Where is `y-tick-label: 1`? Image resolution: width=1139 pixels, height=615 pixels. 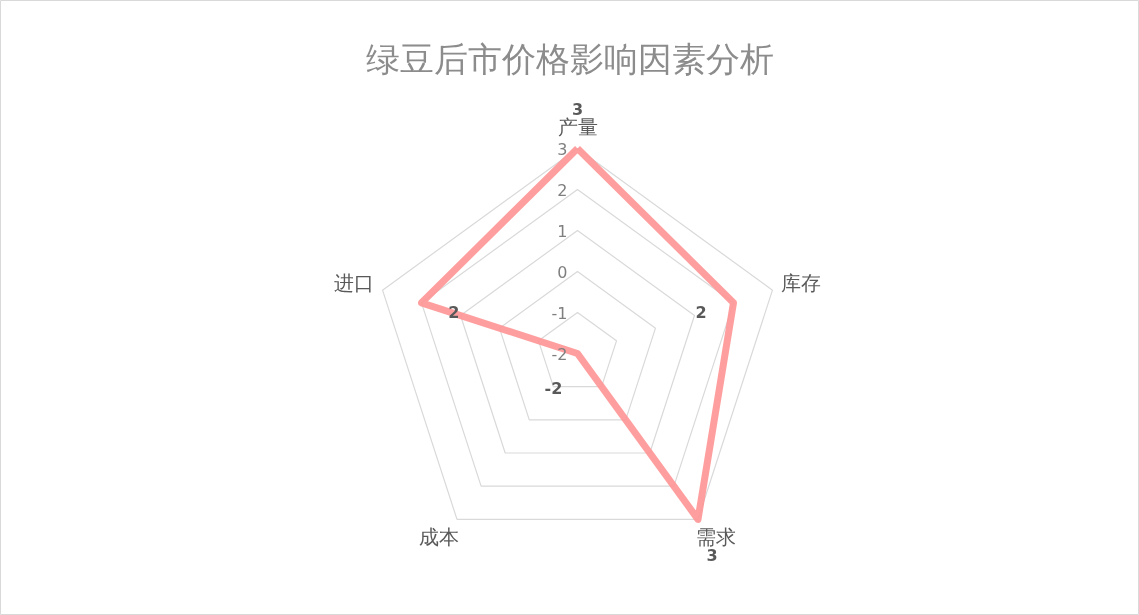 y-tick-label: 1 is located at coordinates (562, 231).